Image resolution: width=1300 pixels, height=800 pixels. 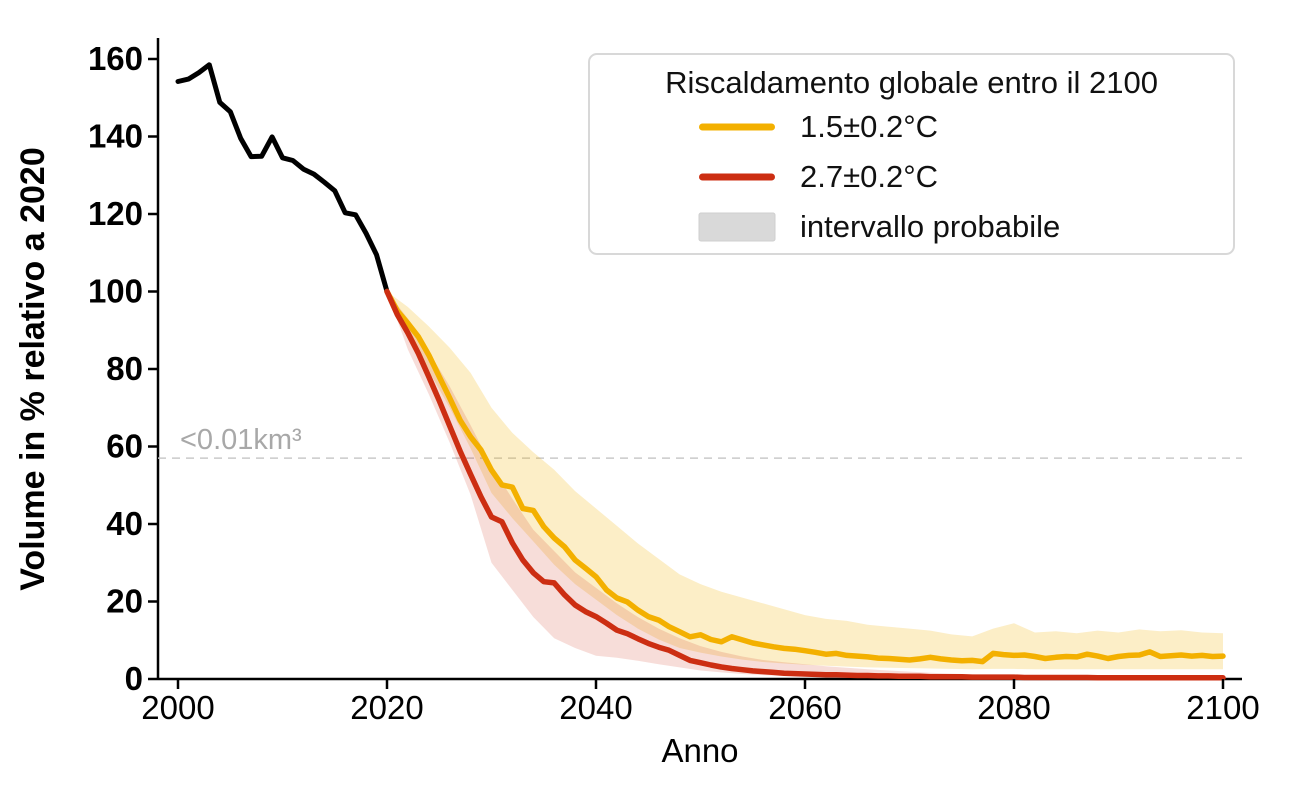 I want to click on legend-label-2-7: 2.7±0.2°C, so click(x=869, y=176).